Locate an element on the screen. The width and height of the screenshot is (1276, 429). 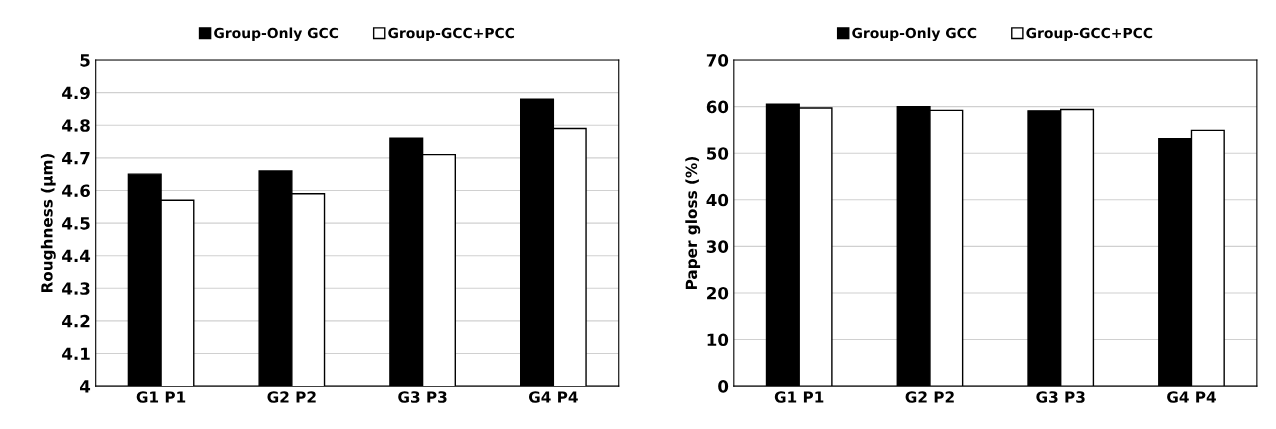
y-tick-label: 4.8 is located at coordinates (76, 125).